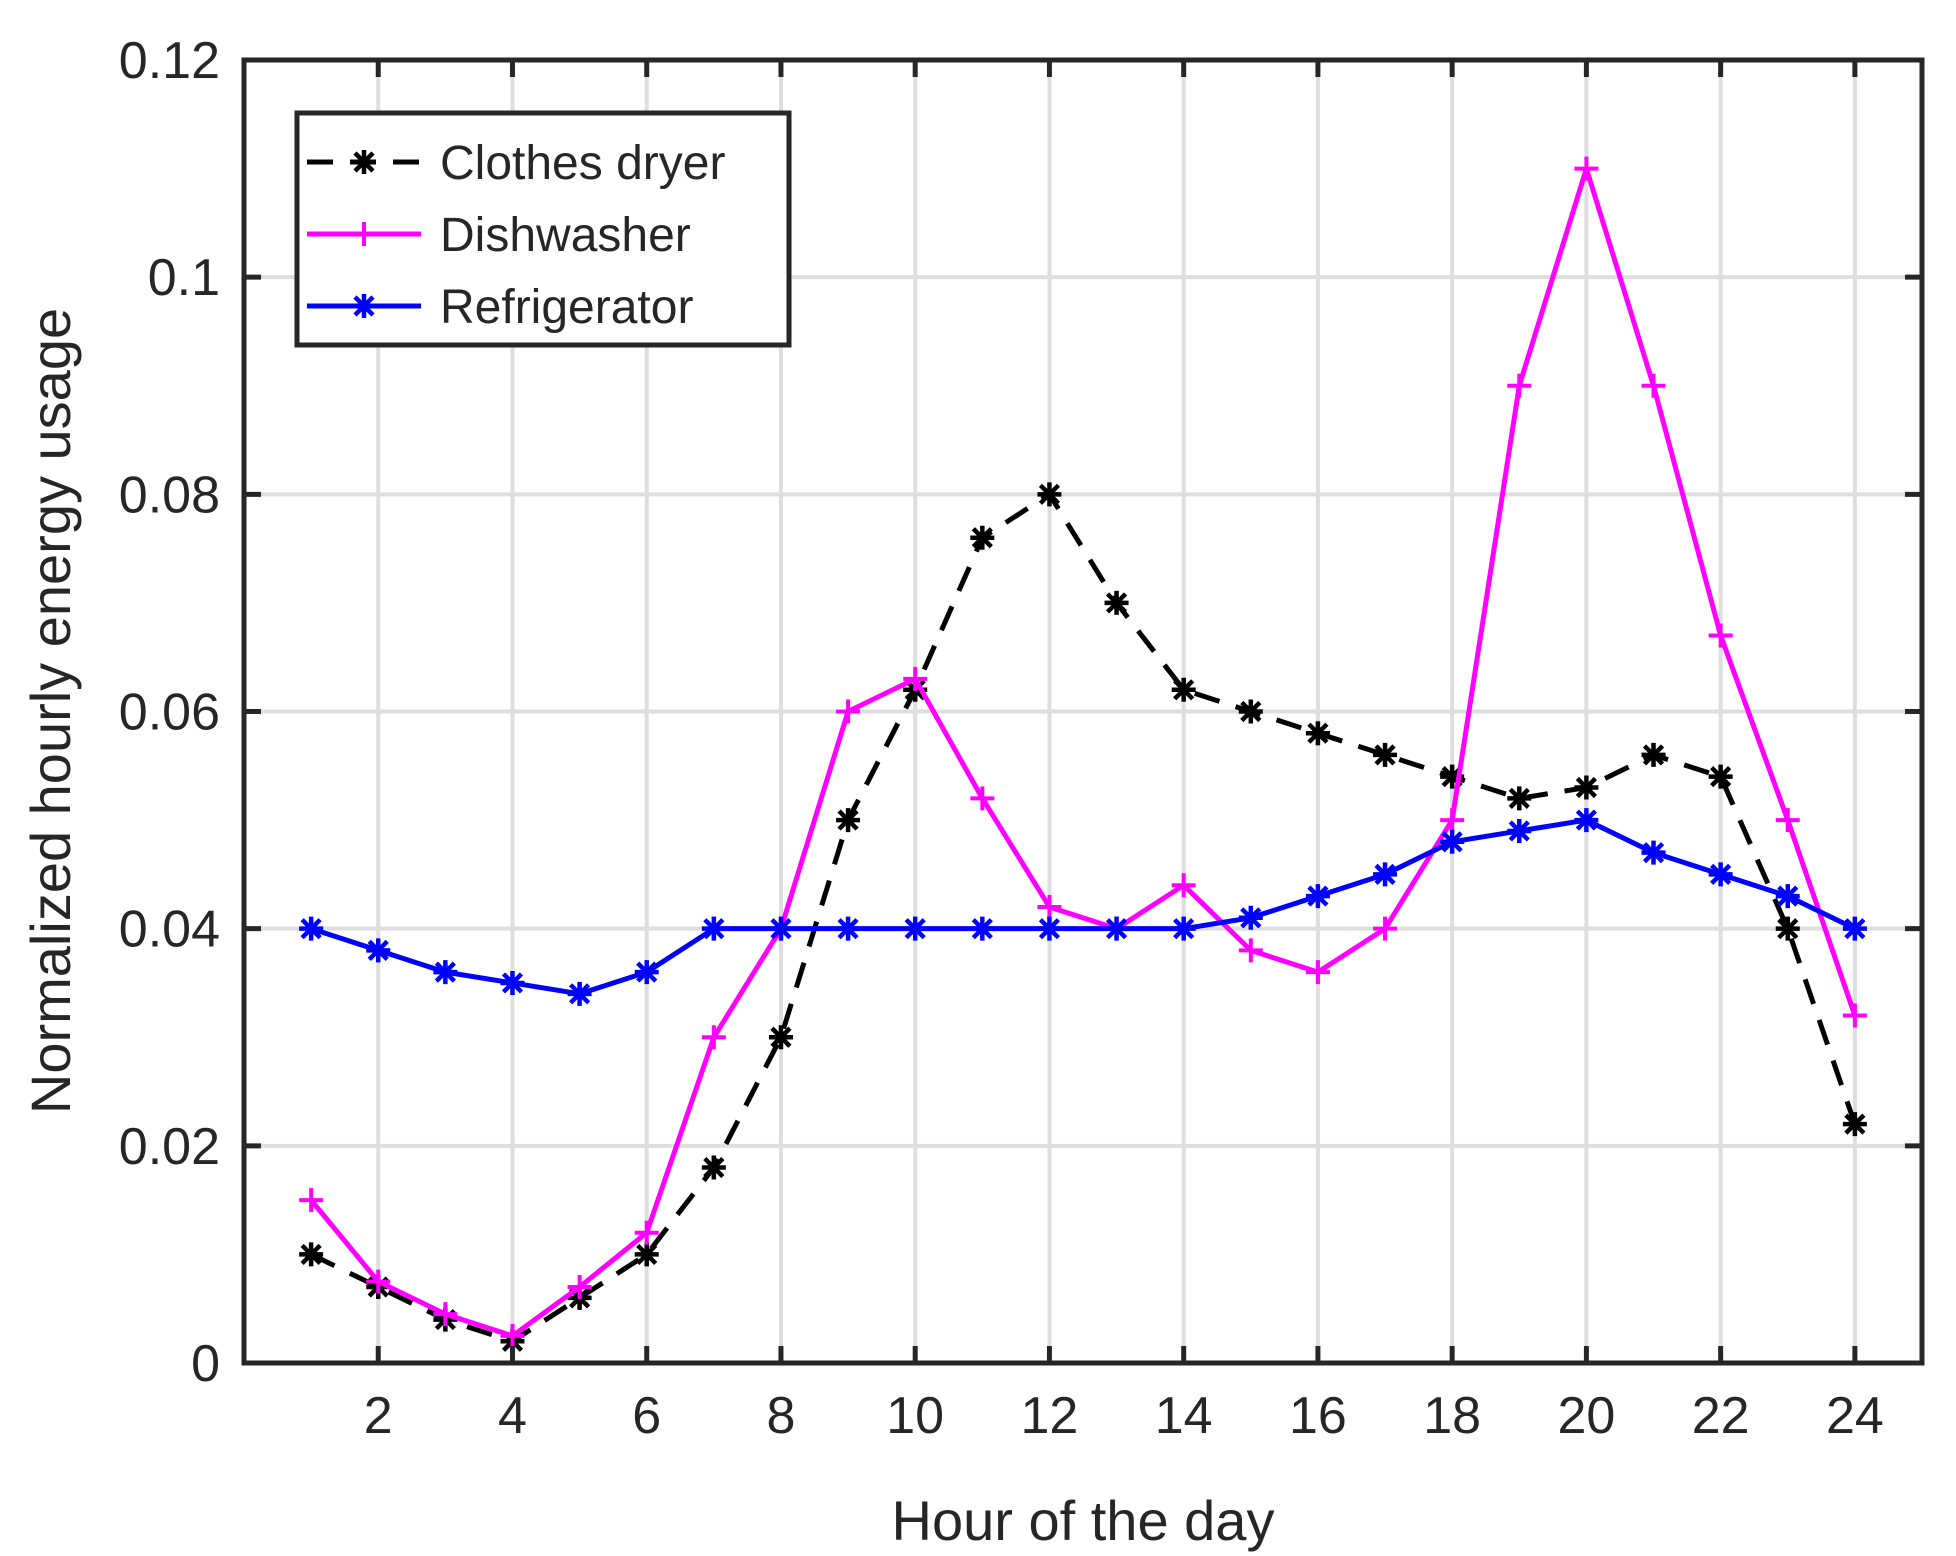 This screenshot has width=1956, height=1556. What do you see at coordinates (50, 711) in the screenshot?
I see `y-axis-label: Normalized hourly energy usage` at bounding box center [50, 711].